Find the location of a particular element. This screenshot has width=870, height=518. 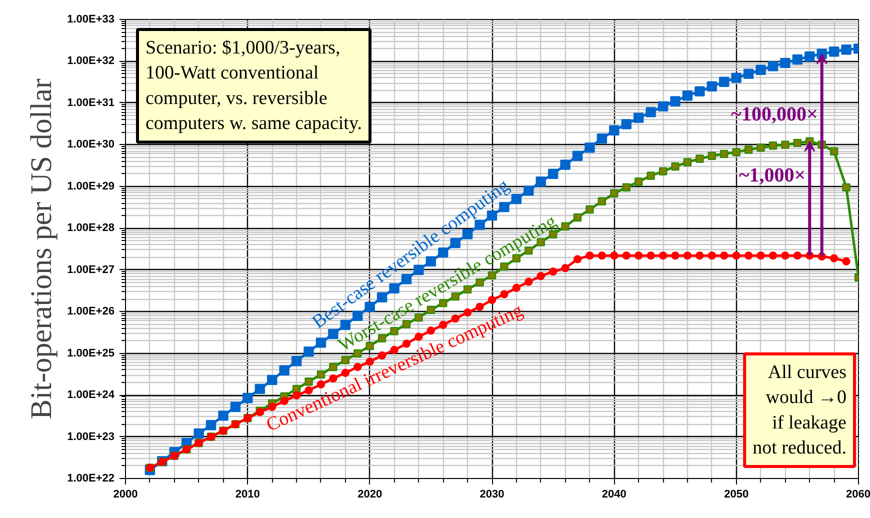

x-tick-label: 2010 is located at coordinates (247, 494).